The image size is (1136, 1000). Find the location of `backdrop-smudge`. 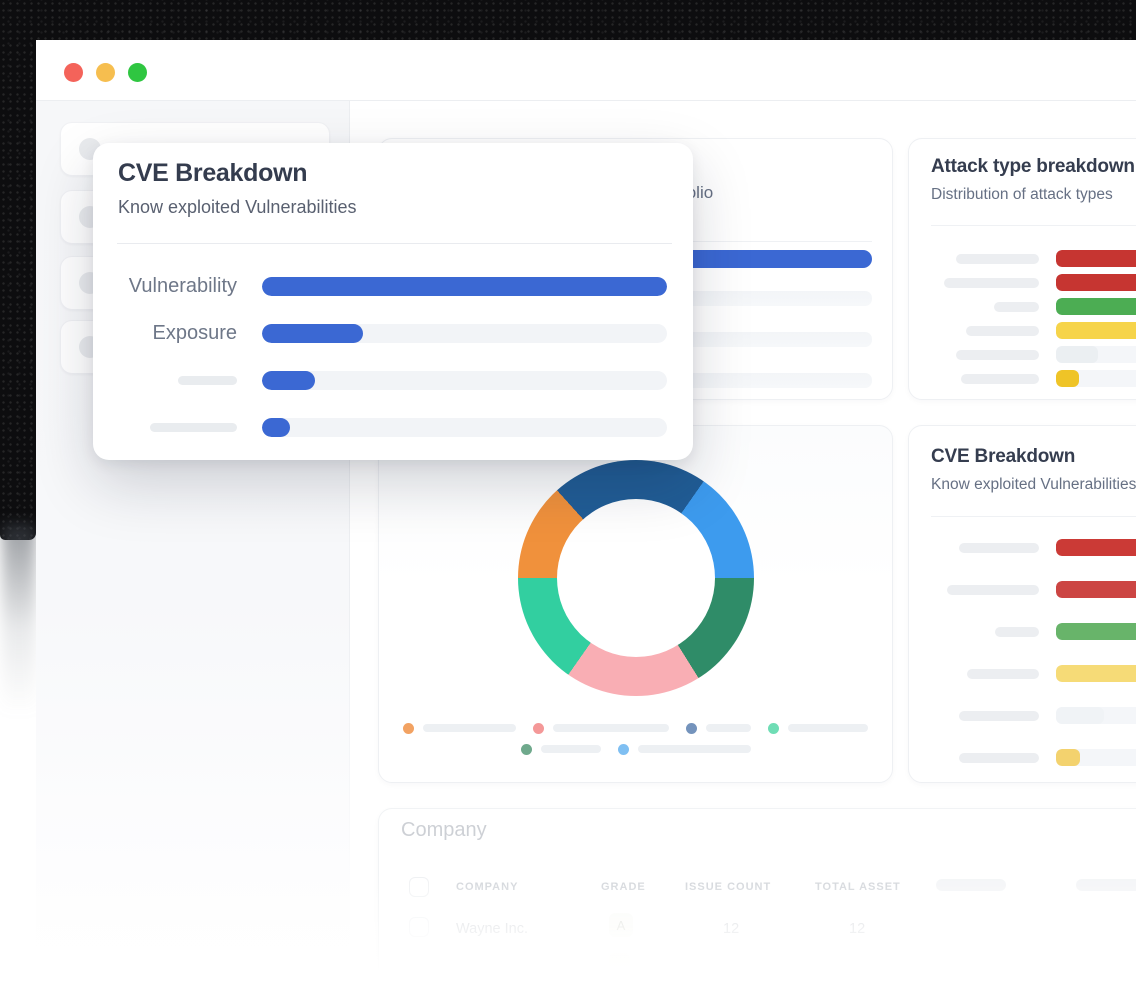

backdrop-smudge is located at coordinates (19, 619).